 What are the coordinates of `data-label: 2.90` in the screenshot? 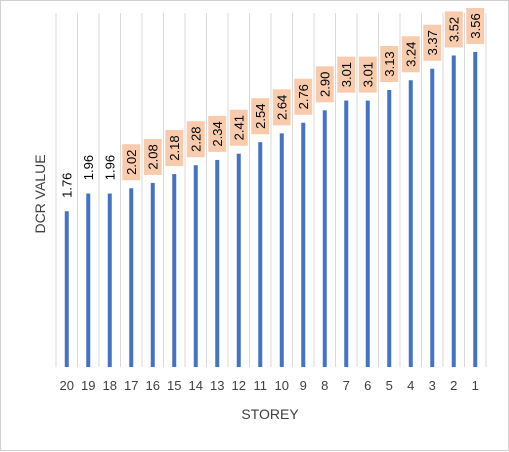 It's located at (324, 84).